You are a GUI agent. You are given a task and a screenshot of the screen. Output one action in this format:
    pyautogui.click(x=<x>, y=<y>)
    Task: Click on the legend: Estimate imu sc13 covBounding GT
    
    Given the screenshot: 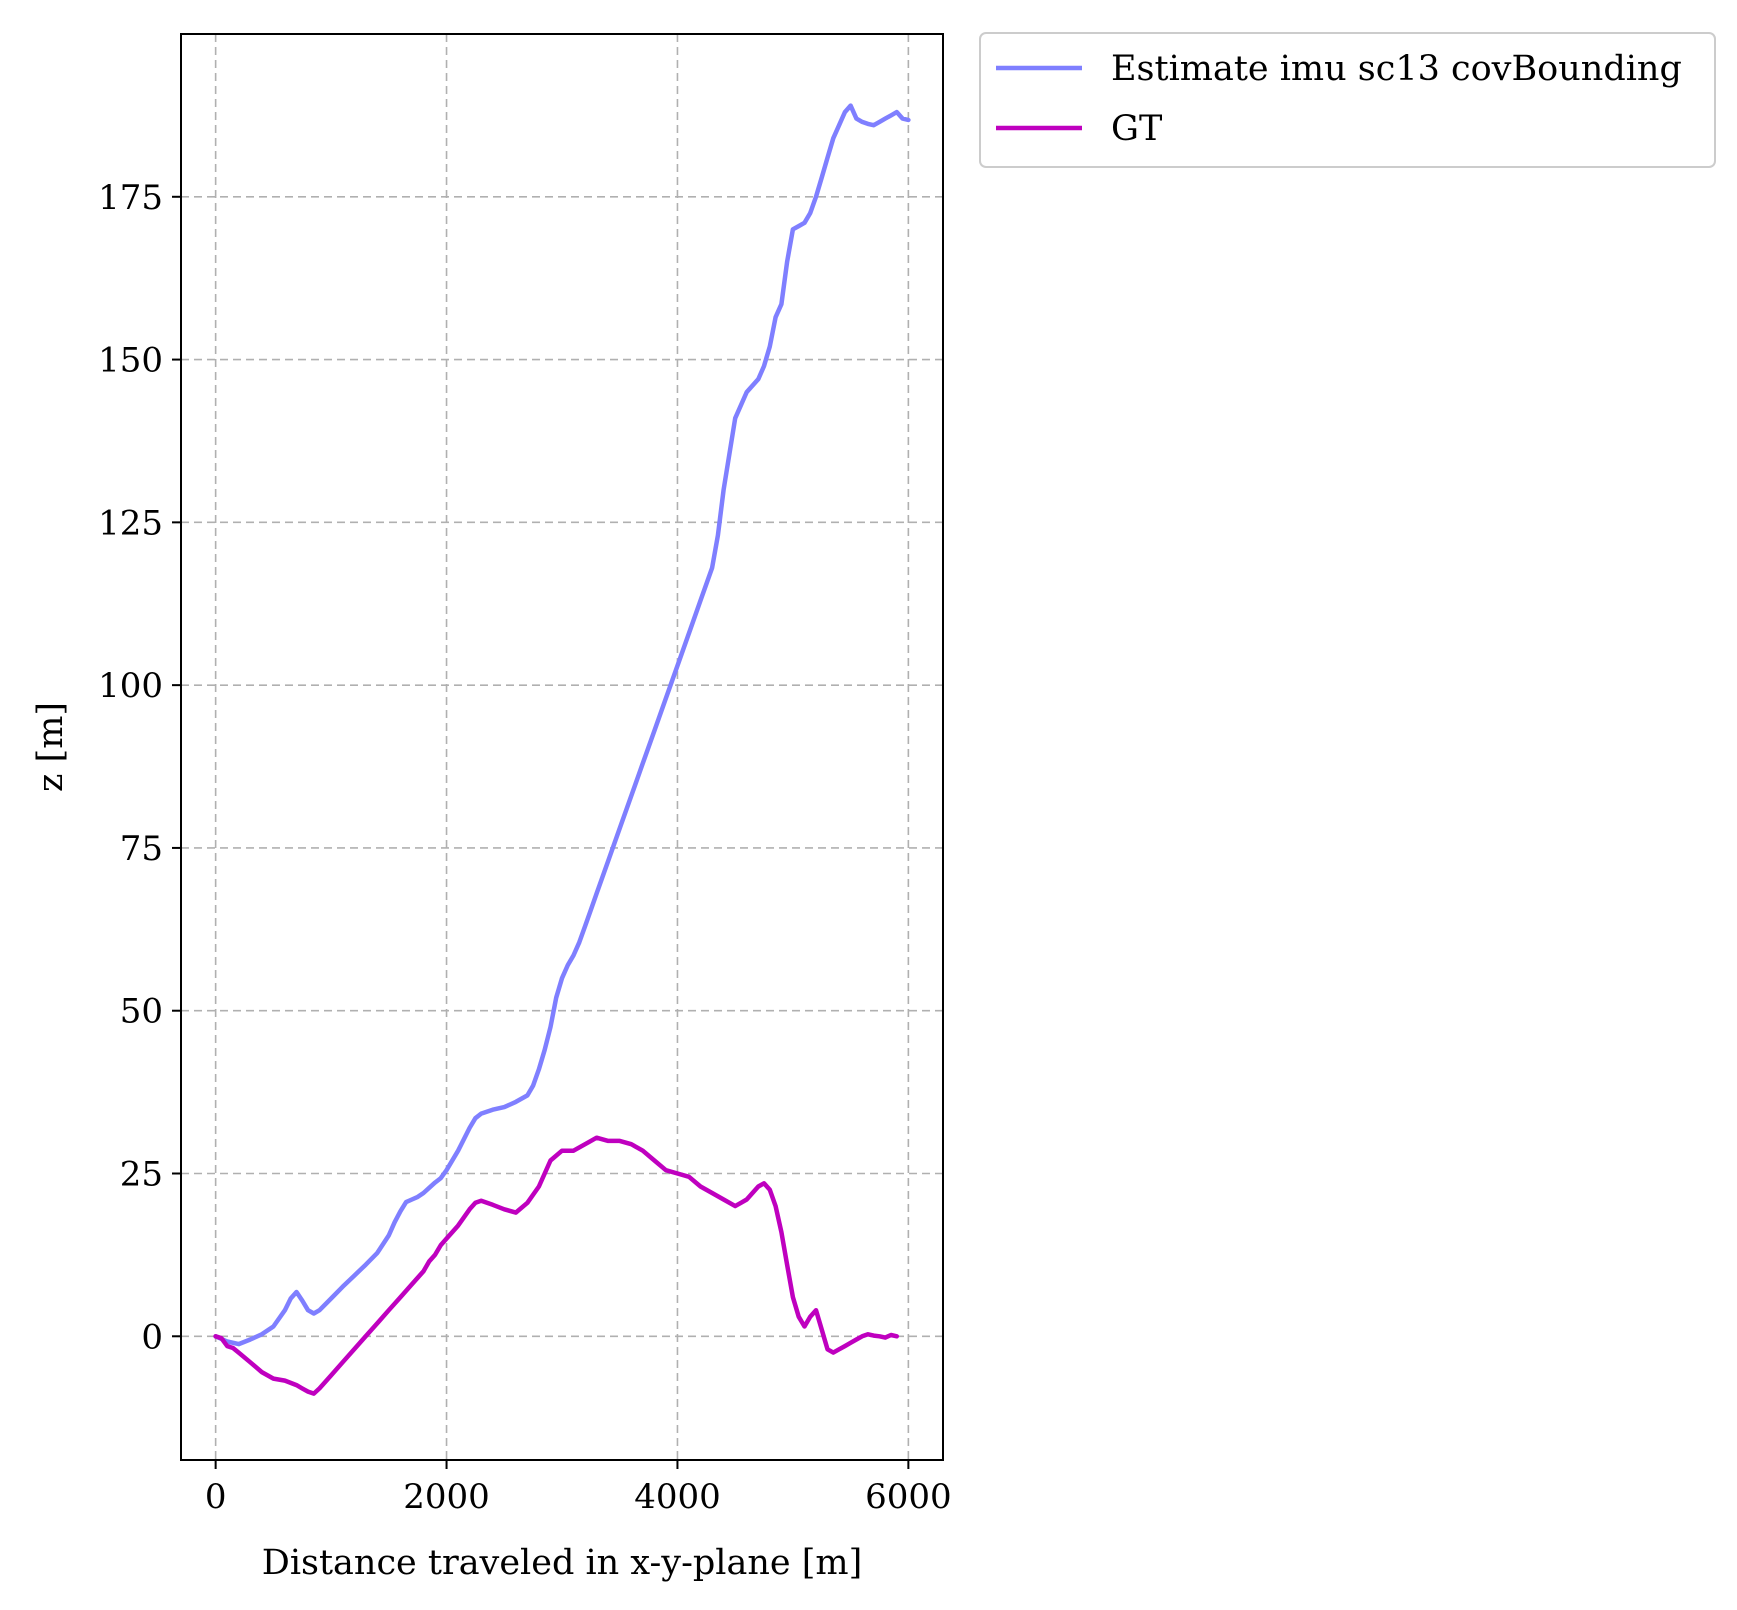 What is the action you would take?
    pyautogui.click(x=1347, y=100)
    